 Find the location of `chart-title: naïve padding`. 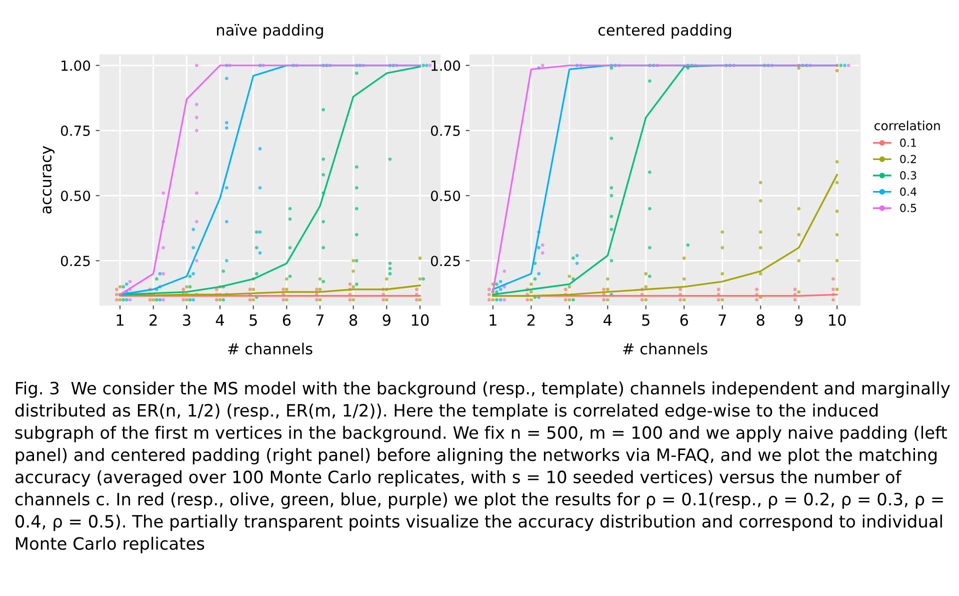

chart-title: naïve padding is located at coordinates (270, 31).